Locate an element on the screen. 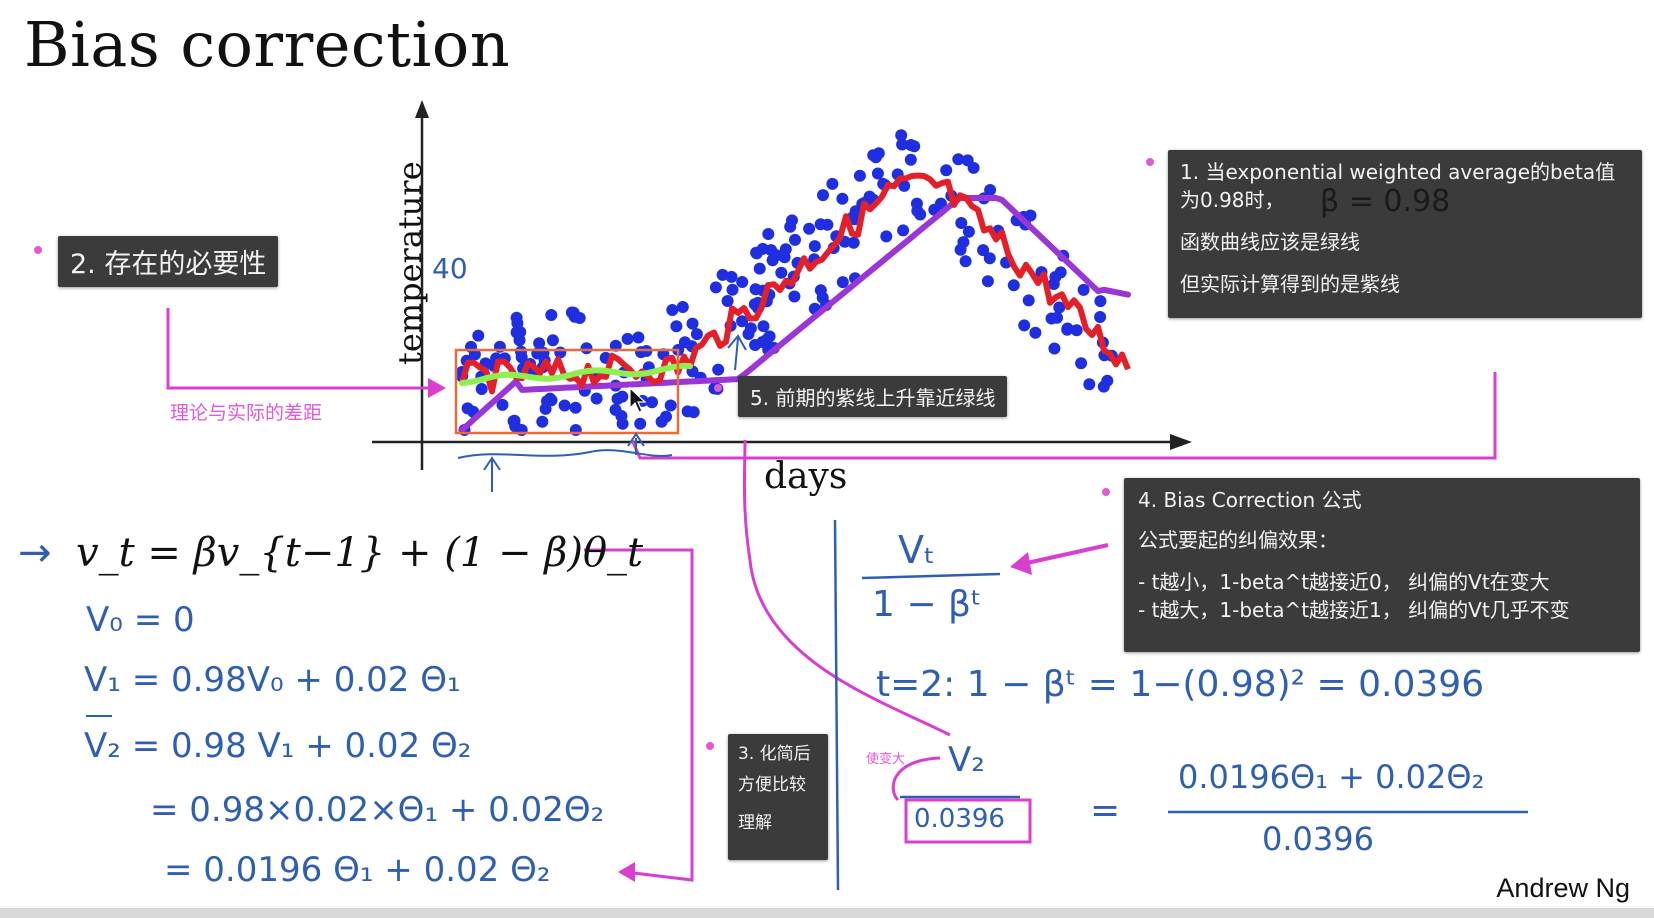 The image size is (1654, 918). y-axis-arrow is located at coordinates (422, 109).